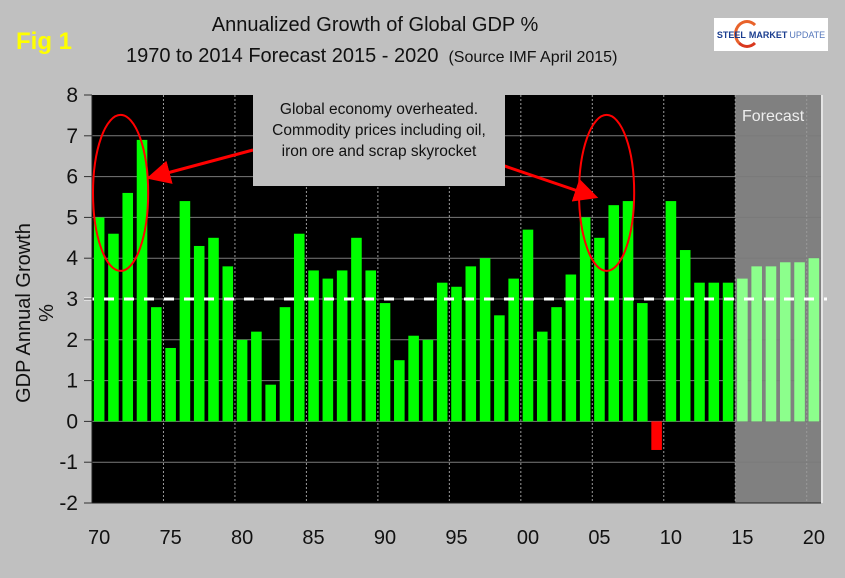  Describe the element at coordinates (642, 362) in the screenshot. I see `bar-2008` at that location.